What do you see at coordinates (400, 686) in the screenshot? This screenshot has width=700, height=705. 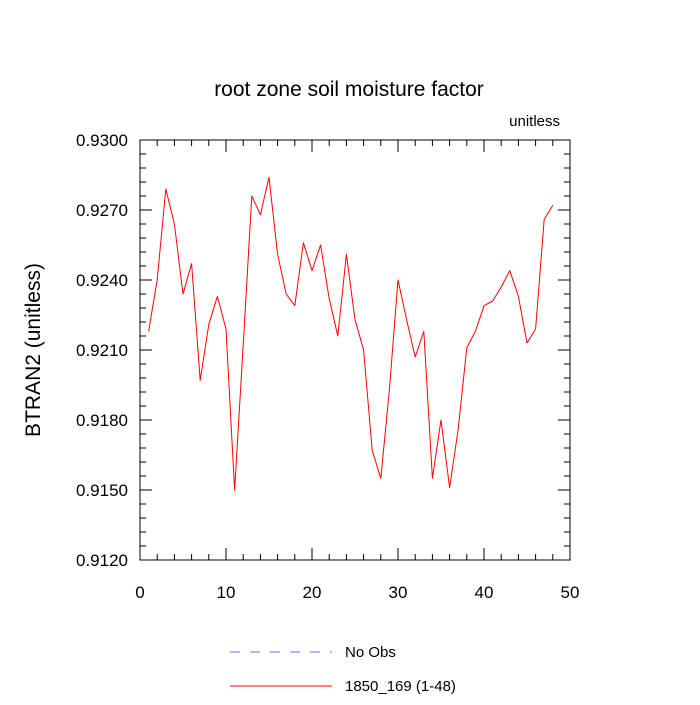 I see `legend-label: 1850_169 (1-48)` at bounding box center [400, 686].